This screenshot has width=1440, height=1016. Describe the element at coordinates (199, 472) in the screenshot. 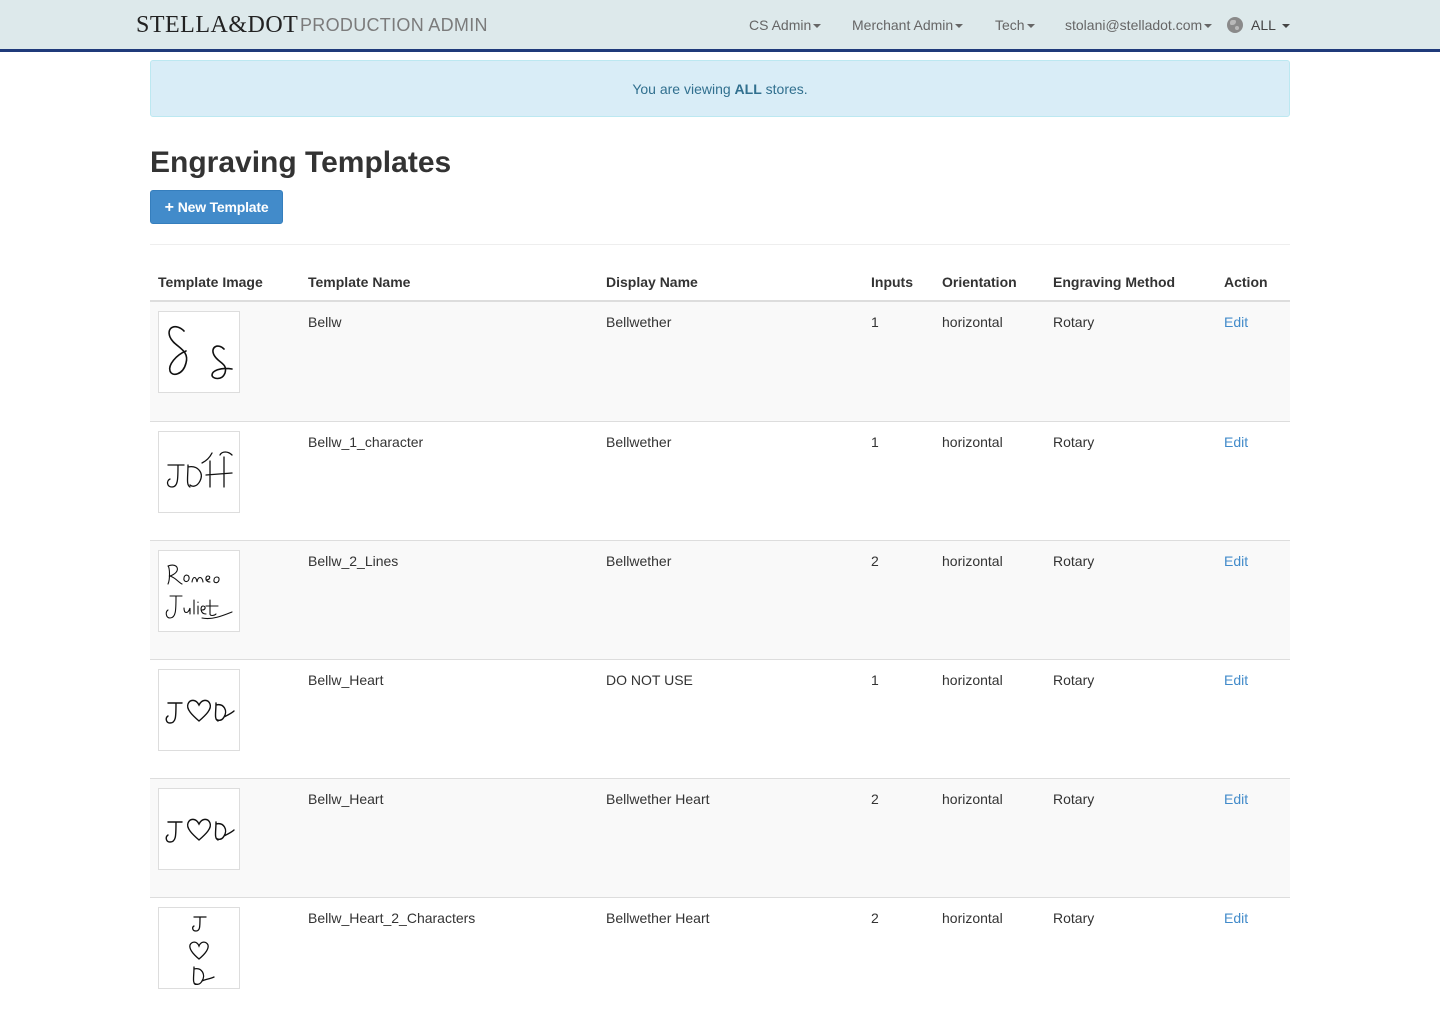

I see `script-jdh-engraving-icon` at that location.